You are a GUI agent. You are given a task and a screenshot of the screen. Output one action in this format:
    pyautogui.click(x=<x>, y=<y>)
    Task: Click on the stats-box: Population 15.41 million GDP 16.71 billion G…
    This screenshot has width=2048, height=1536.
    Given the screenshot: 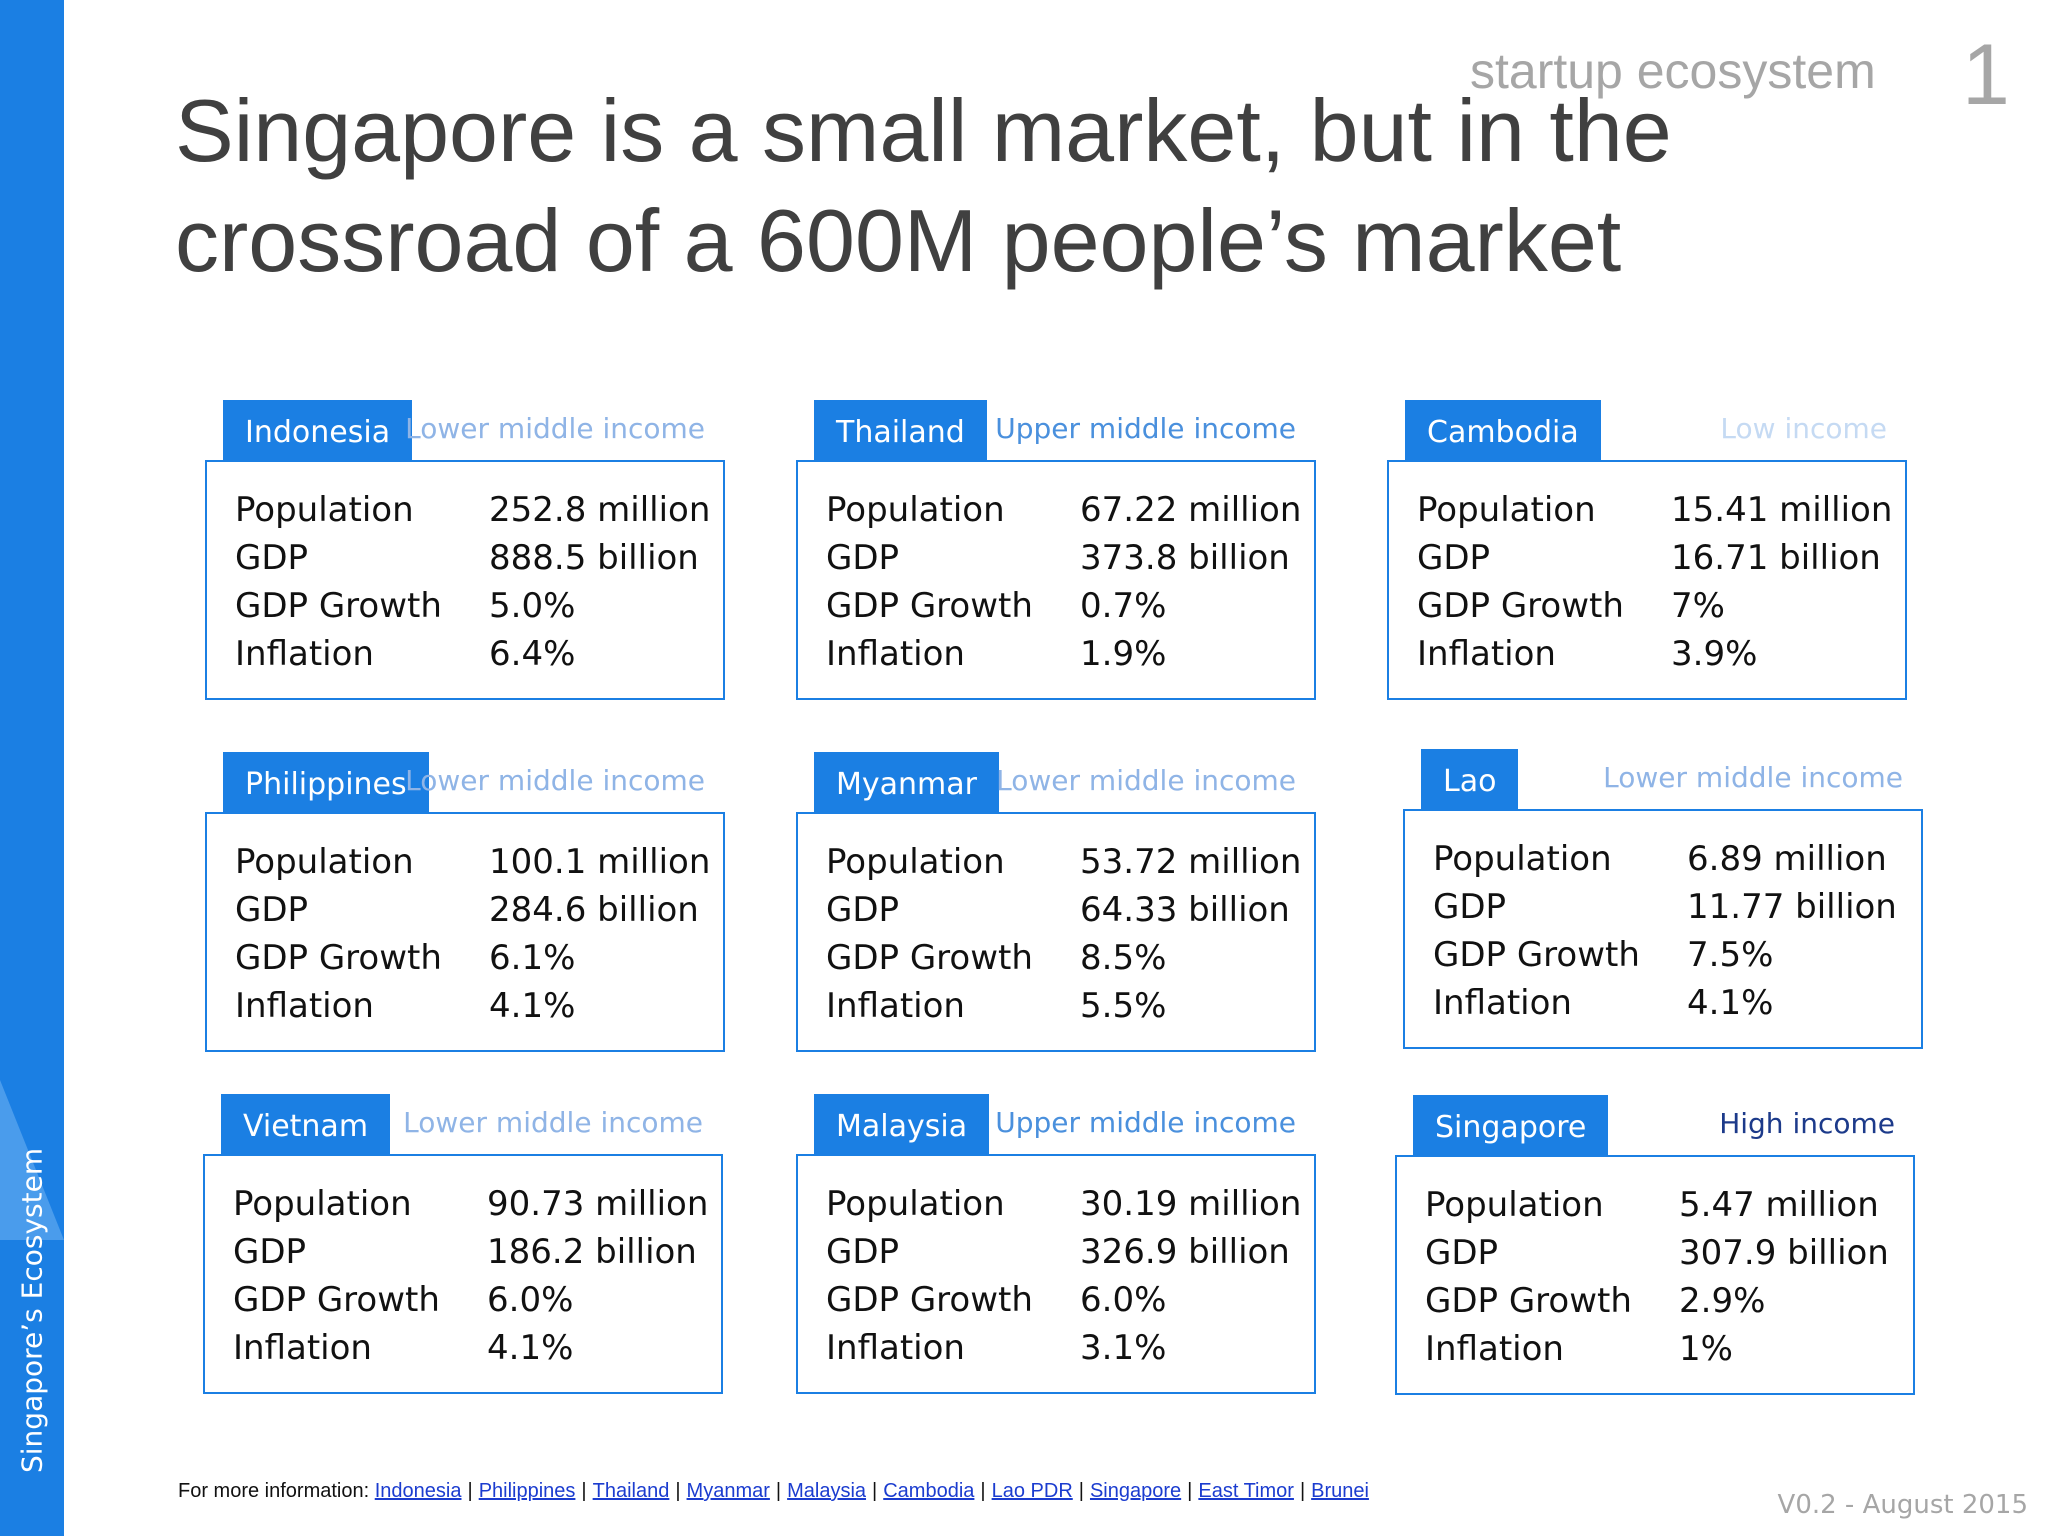 What is the action you would take?
    pyautogui.click(x=1647, y=580)
    